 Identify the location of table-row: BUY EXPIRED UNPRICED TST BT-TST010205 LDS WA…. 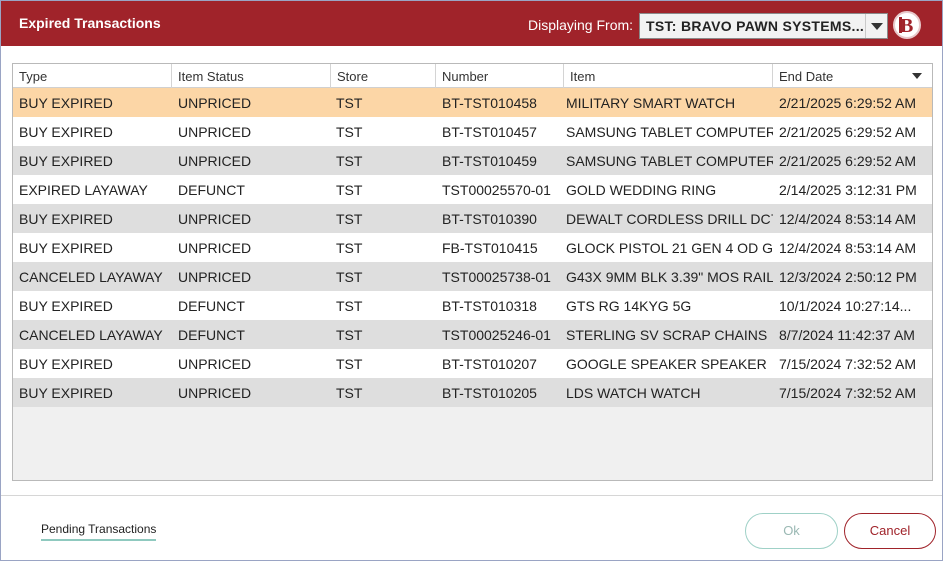
(472, 392).